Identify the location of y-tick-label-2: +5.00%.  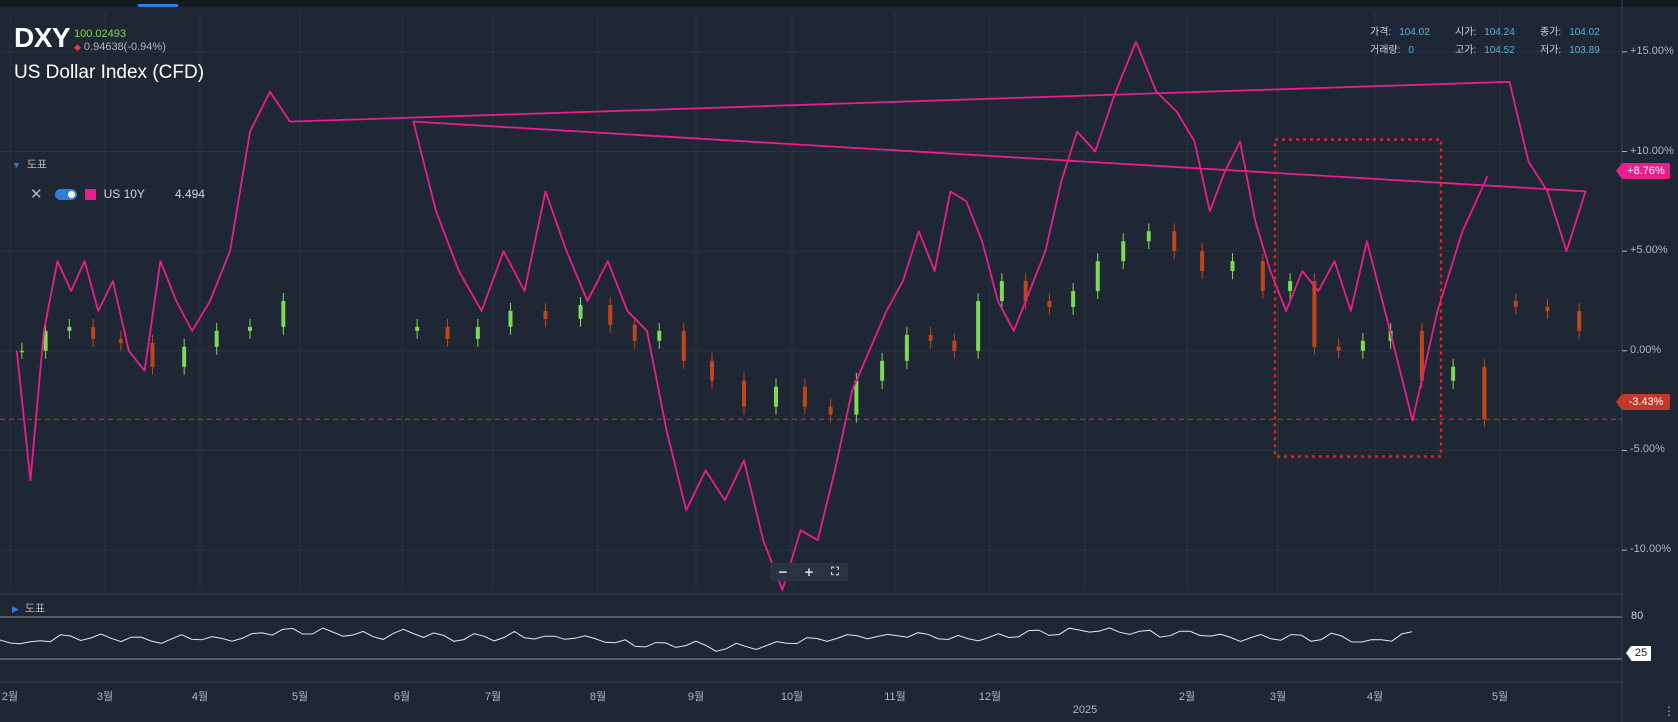
(1649, 250).